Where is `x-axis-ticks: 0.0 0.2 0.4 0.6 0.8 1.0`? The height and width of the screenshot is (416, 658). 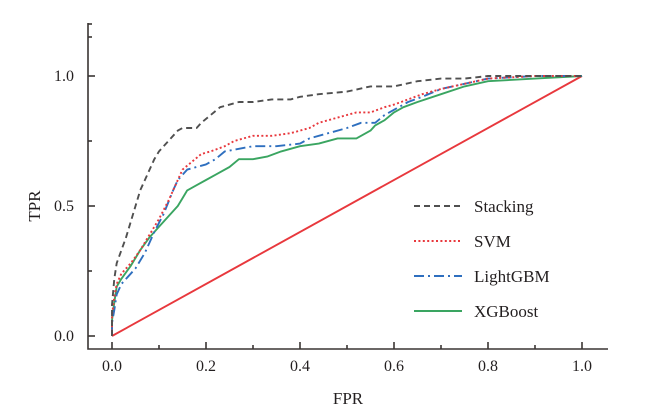 x-axis-ticks: 0.0 0.2 0.4 0.6 0.8 1.0 is located at coordinates (347, 358).